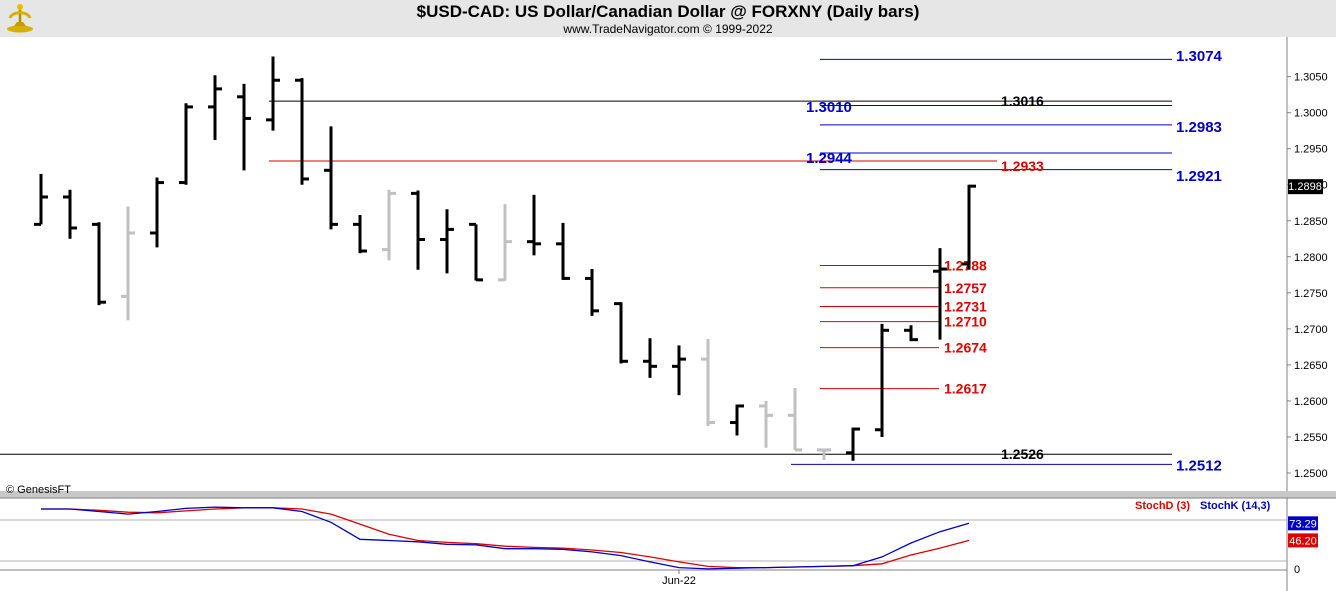  I want to click on level-label: 1.2512, so click(1199, 465).